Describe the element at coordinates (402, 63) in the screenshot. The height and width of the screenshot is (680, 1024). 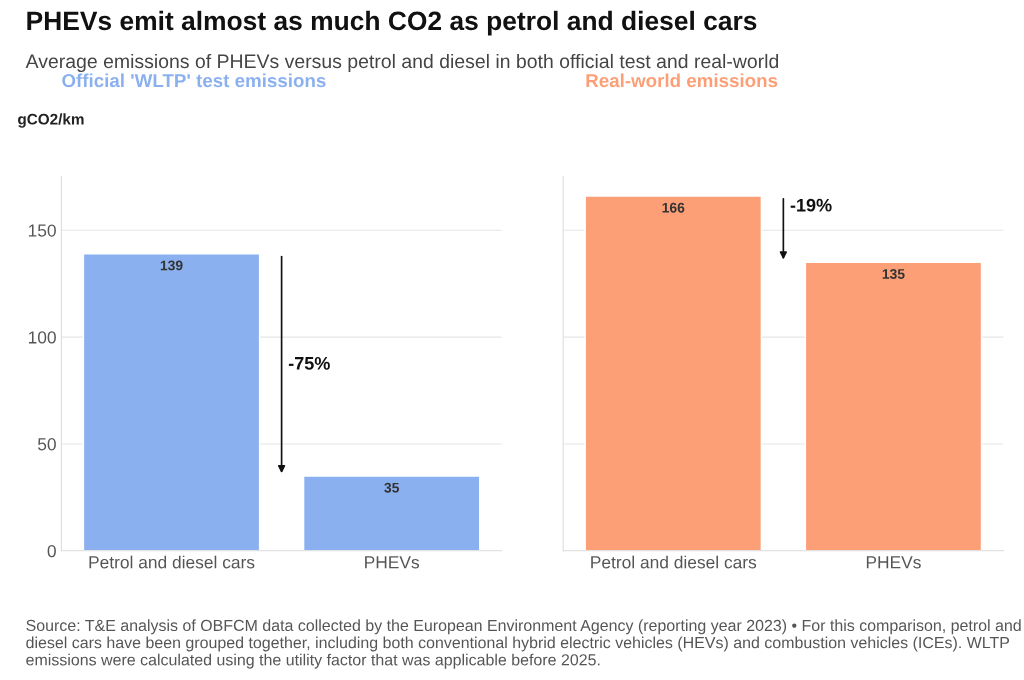
I see `text: Average emissions of PHEVs versus petrol and diesel in both official test and real-world` at that location.